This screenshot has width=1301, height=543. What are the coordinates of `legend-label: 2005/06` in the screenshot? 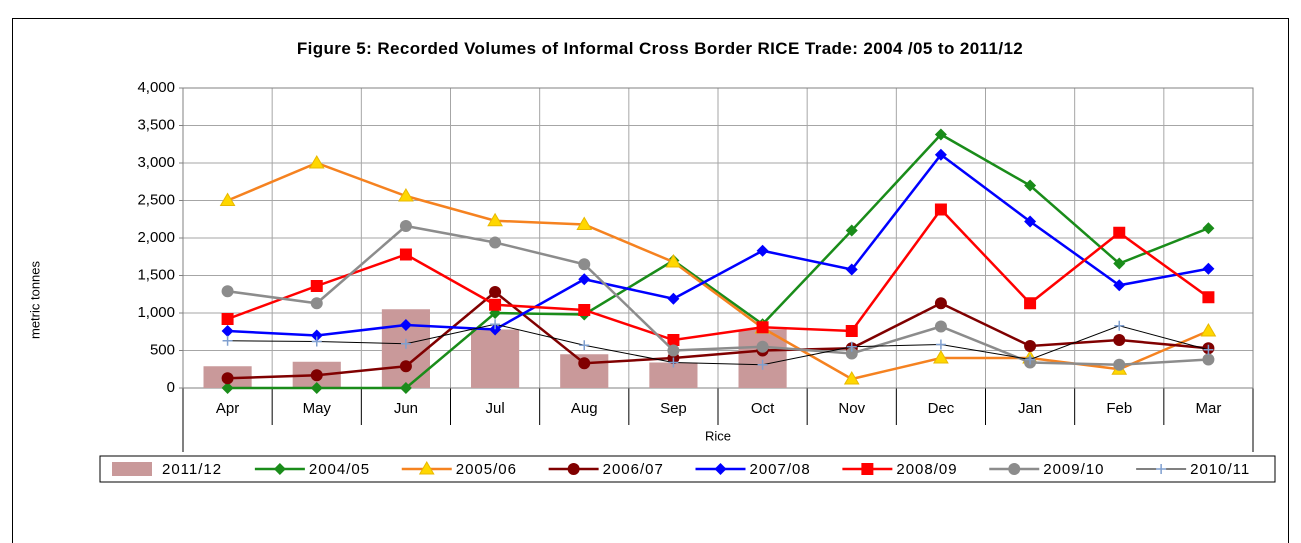 It's located at (486, 469).